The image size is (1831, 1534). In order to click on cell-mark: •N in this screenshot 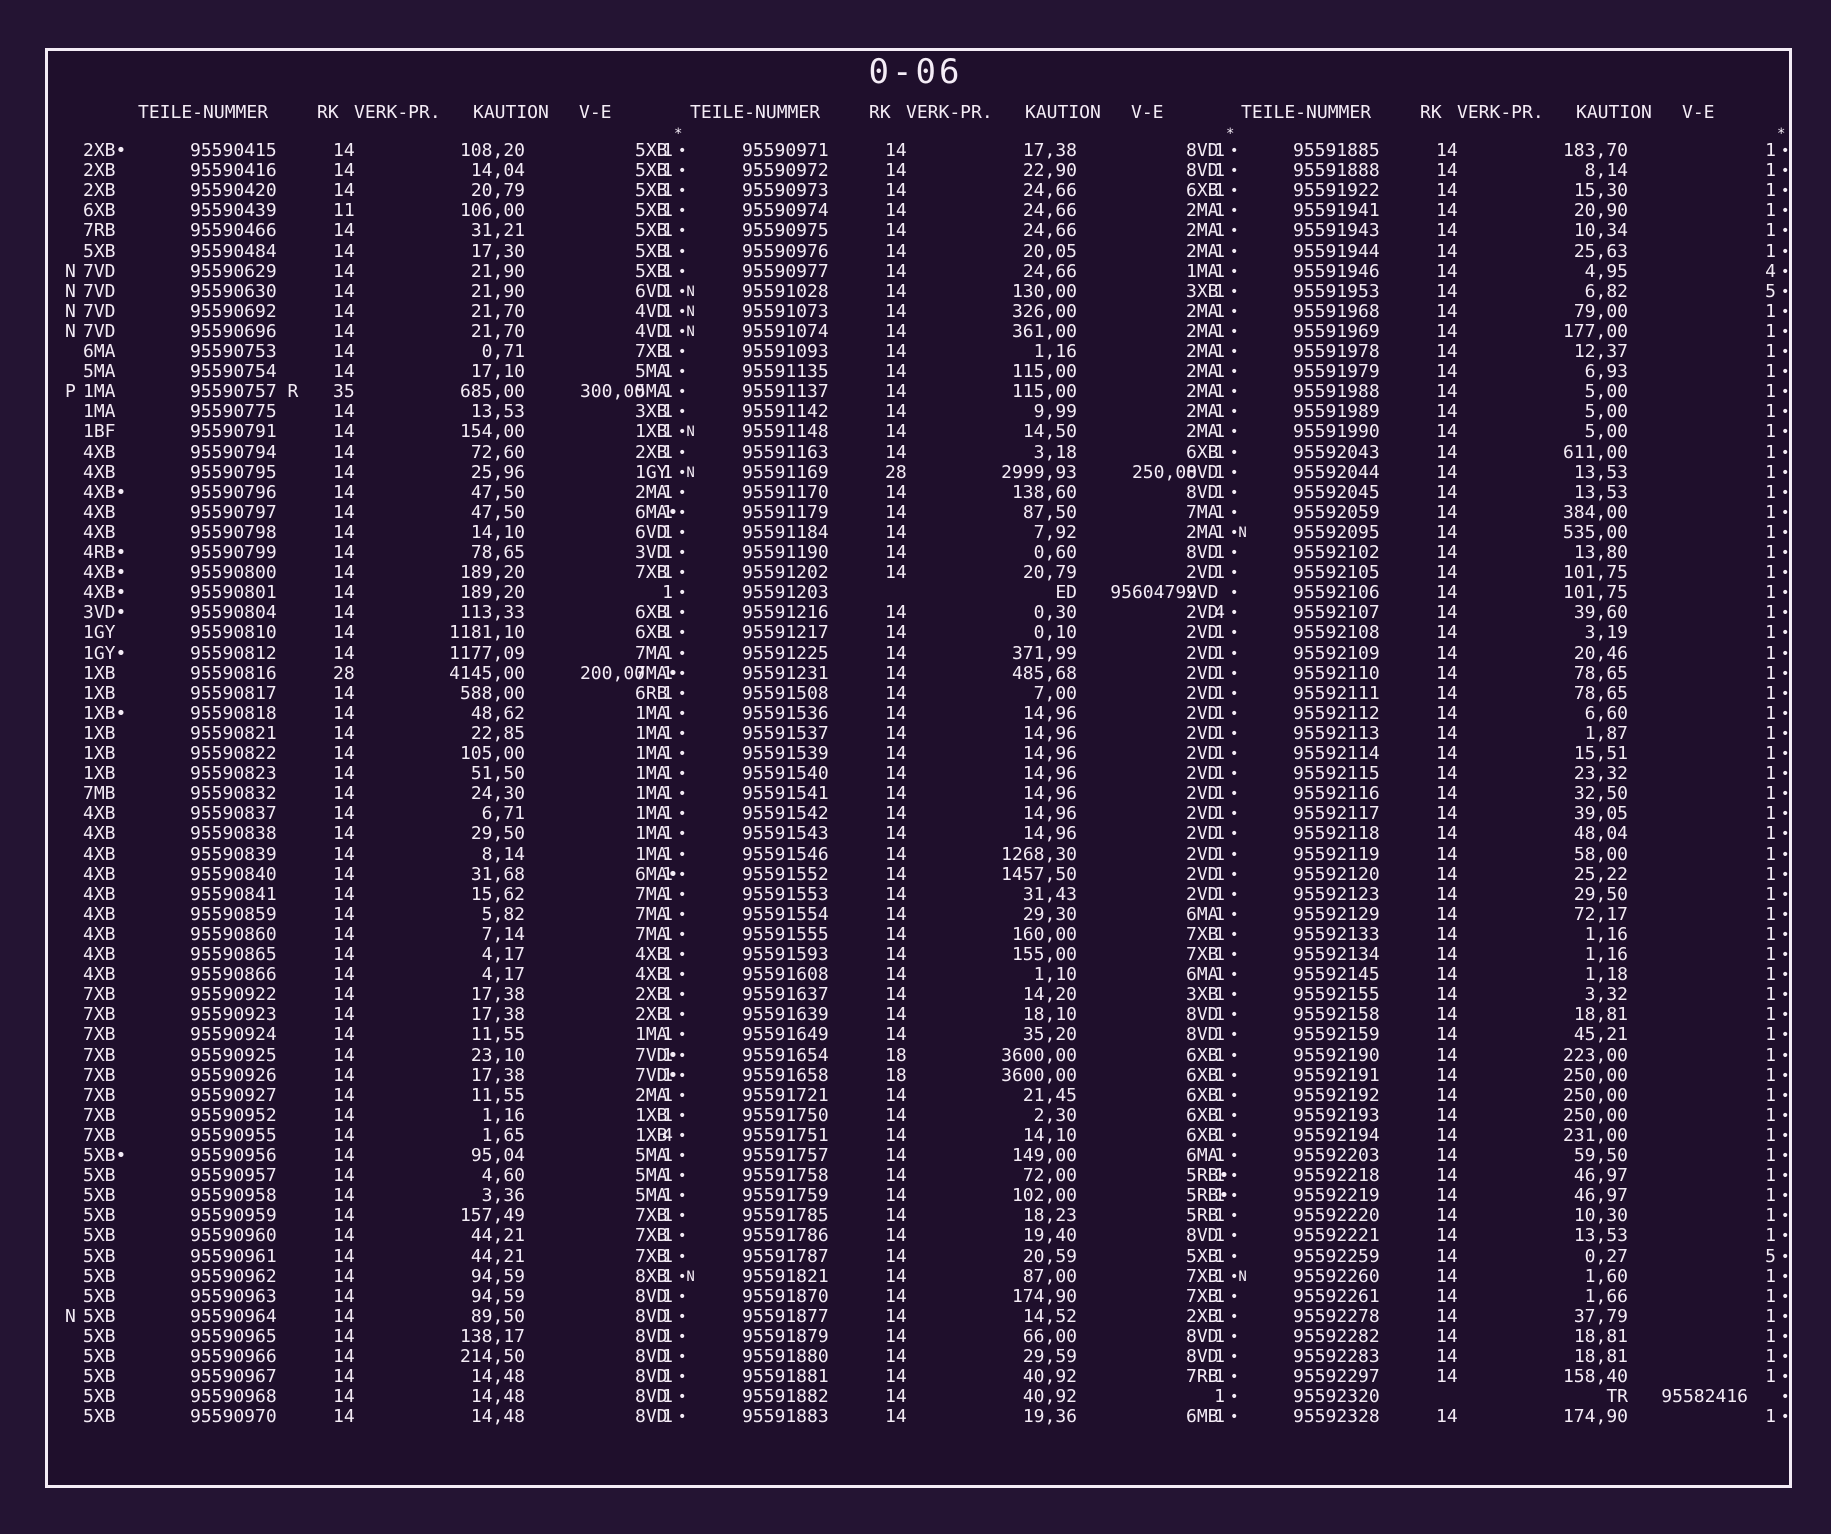, I will do `click(686, 311)`.